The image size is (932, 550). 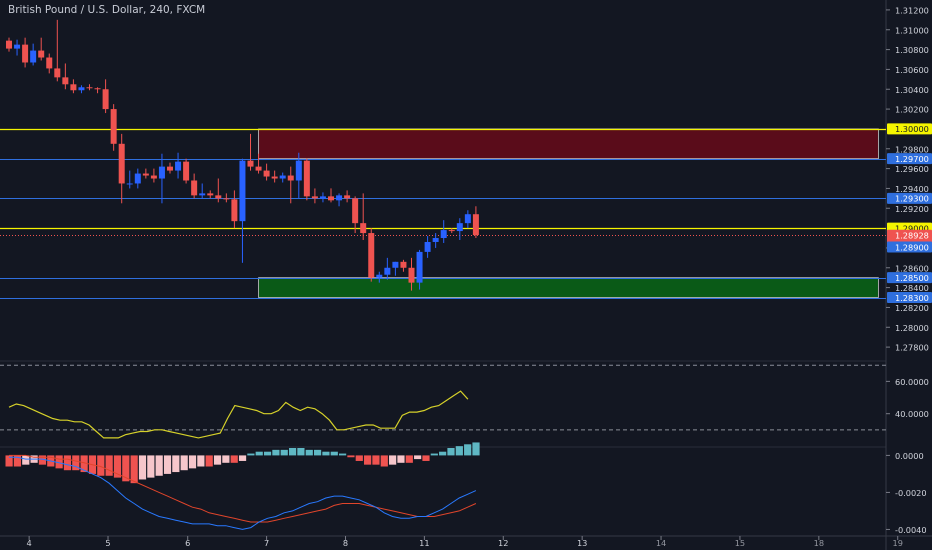 What do you see at coordinates (912, 288) in the screenshot?
I see `price-tick-label: 1.28400` at bounding box center [912, 288].